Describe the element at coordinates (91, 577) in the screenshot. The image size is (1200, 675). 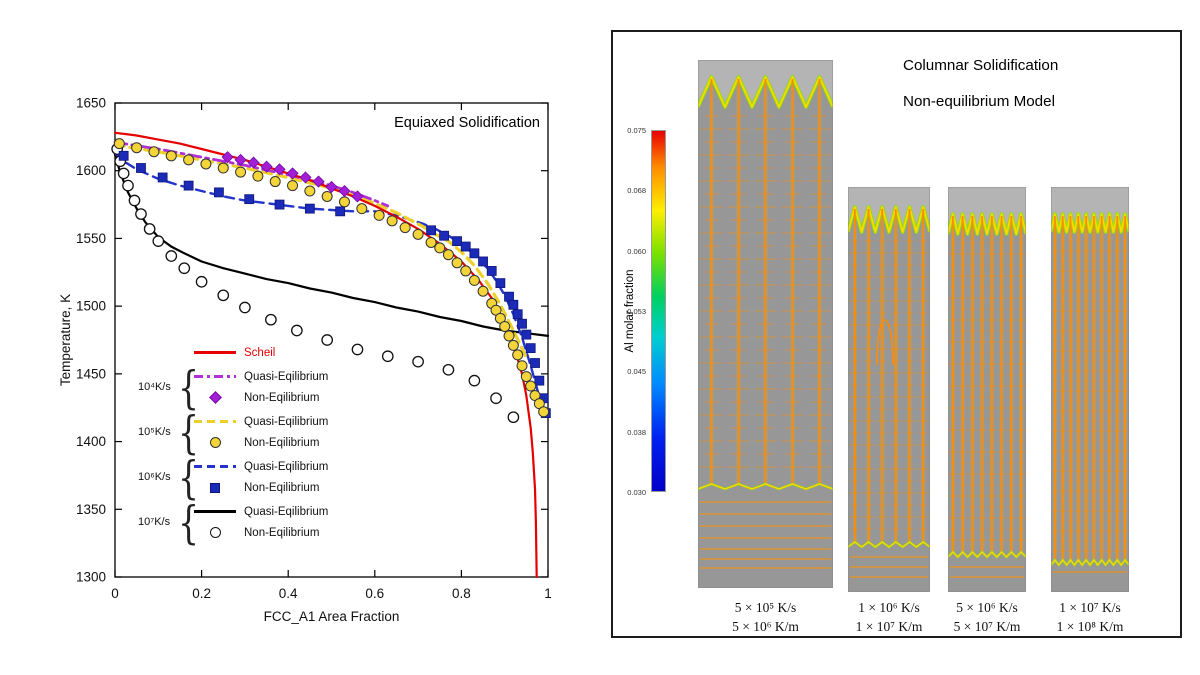
I see `y-tick-label: 1300` at that location.